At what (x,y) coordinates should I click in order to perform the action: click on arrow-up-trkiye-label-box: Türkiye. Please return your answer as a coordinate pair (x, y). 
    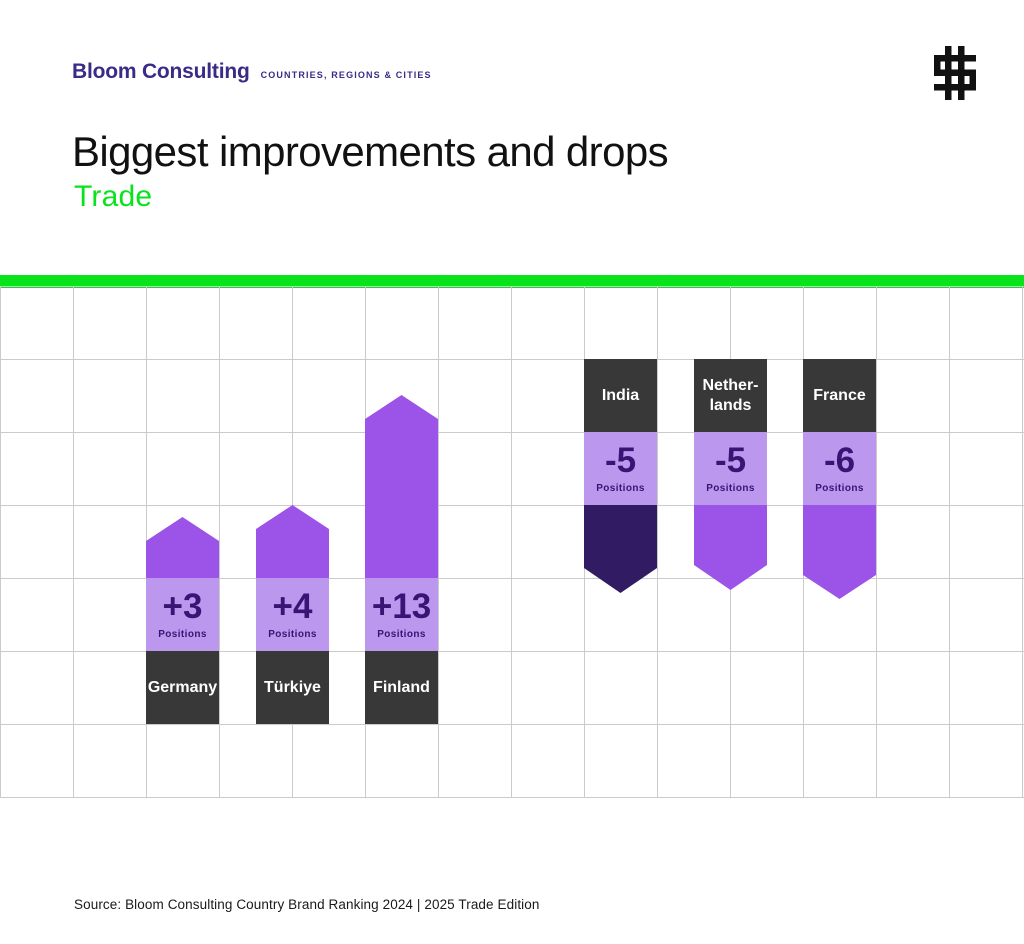
    Looking at the image, I should click on (292, 687).